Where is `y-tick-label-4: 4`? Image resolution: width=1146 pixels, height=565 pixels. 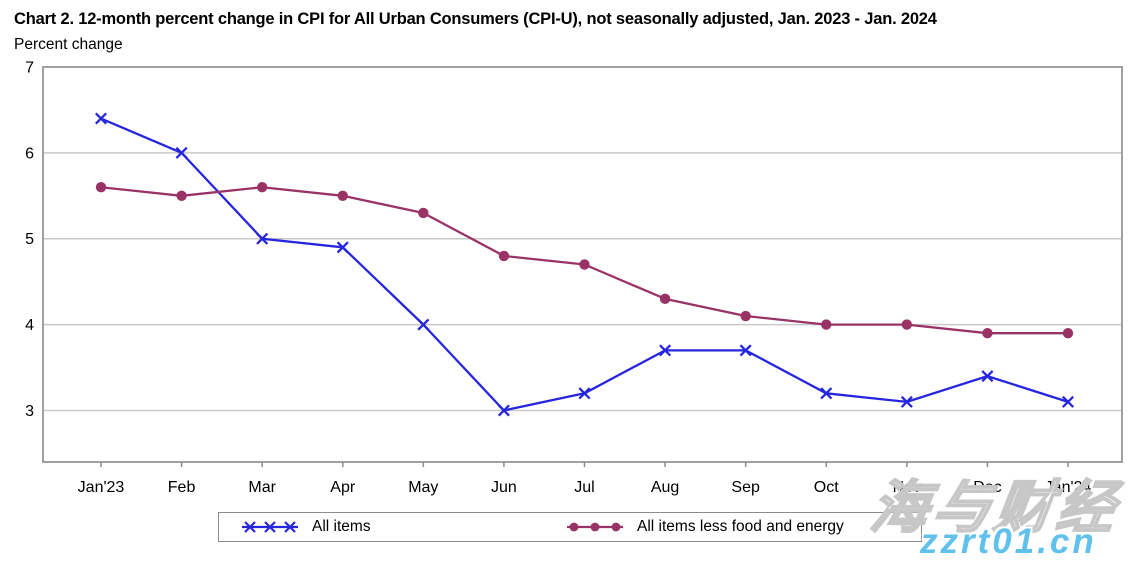 y-tick-label-4: 4 is located at coordinates (29, 325).